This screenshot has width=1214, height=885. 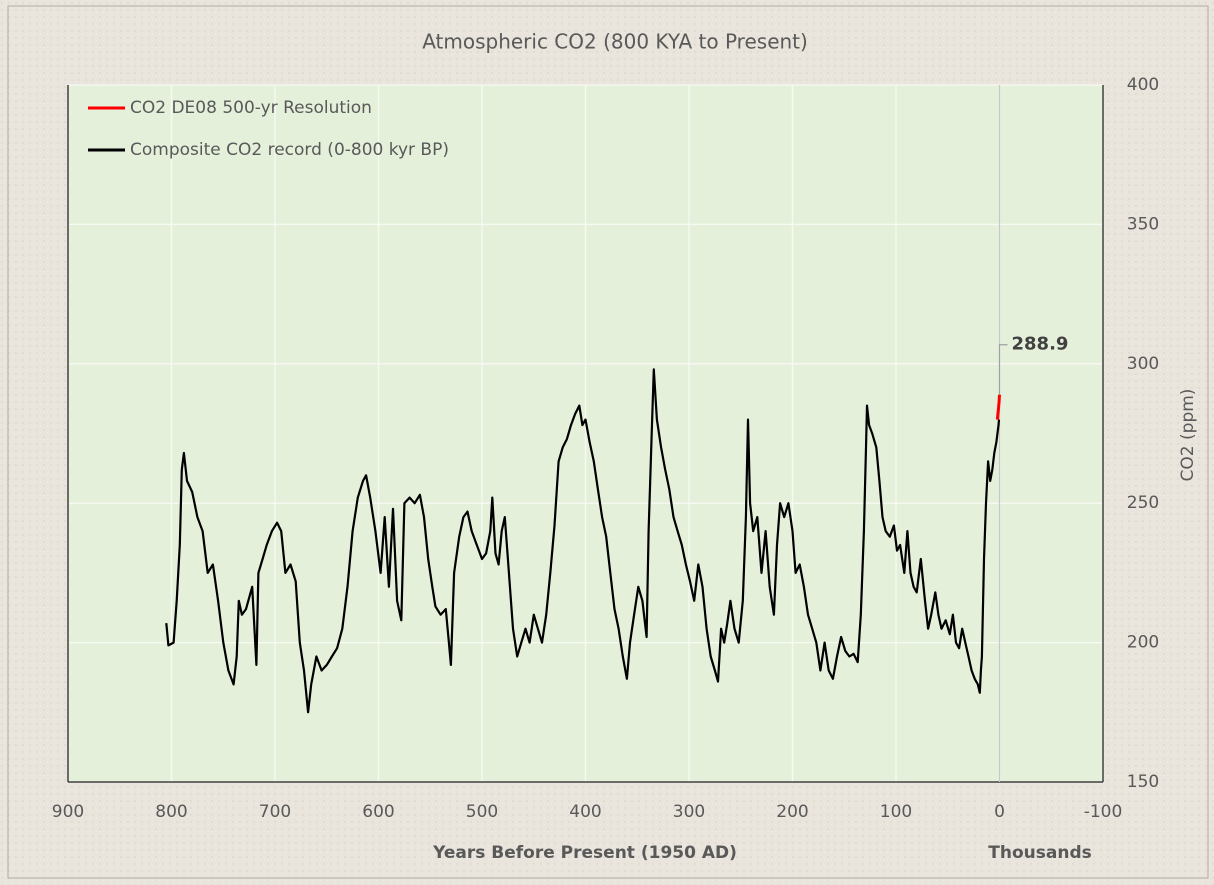 What do you see at coordinates (1143, 782) in the screenshot?
I see `y-tick-label: 150` at bounding box center [1143, 782].